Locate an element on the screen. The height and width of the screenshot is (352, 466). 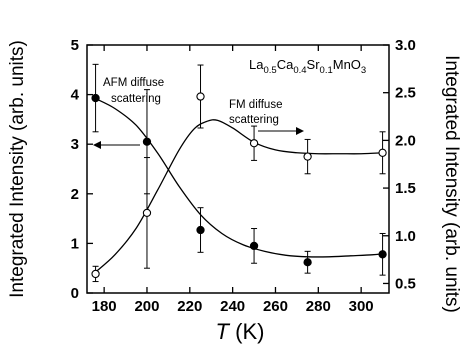
fm-annotation-line2: scattering is located at coordinates (254, 120).